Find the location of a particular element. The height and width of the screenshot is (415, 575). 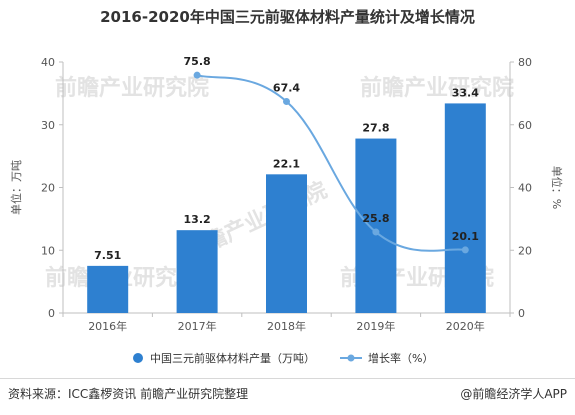

bar-value-label: 7.51 is located at coordinates (107, 255).